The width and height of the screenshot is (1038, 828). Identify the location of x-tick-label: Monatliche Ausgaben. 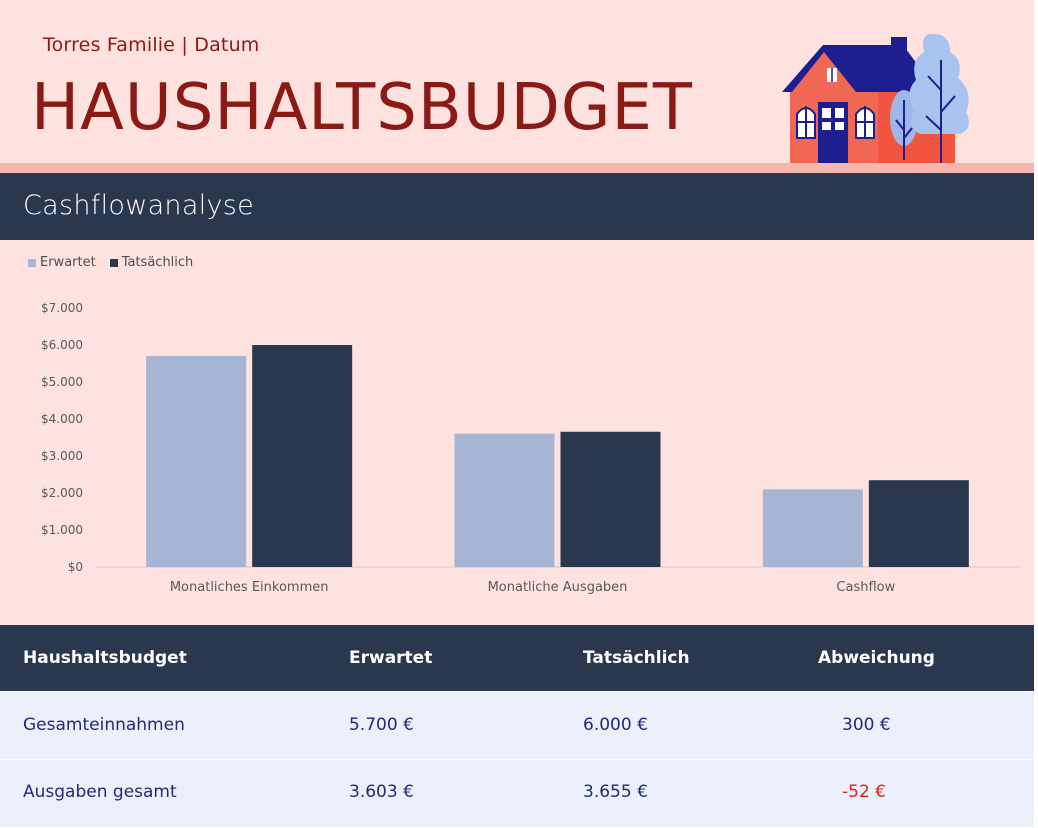
(558, 587).